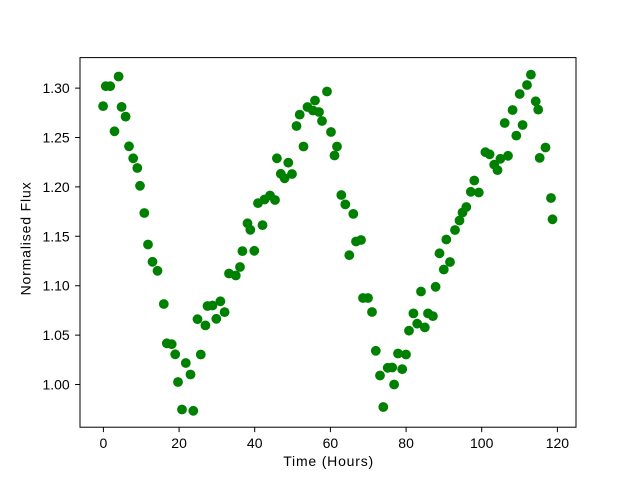 The height and width of the screenshot is (485, 640). Describe the element at coordinates (26, 239) in the screenshot. I see `svg-text: Normalised Flux` at that location.